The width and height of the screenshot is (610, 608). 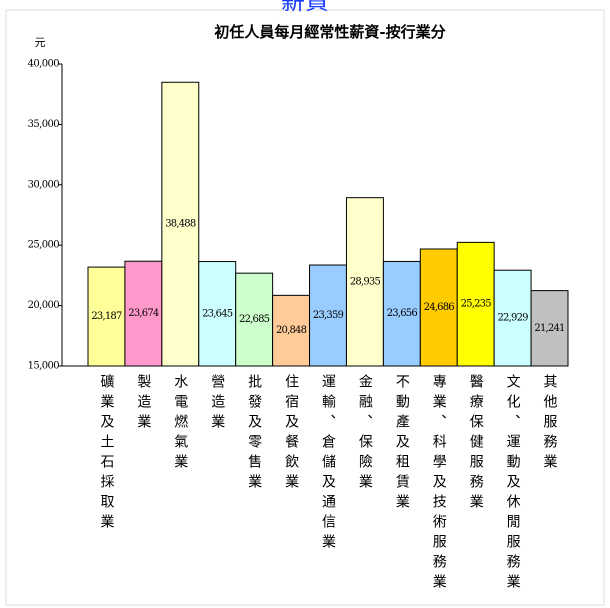 What do you see at coordinates (40, 42) in the screenshot?
I see `y-axis-label: 元` at bounding box center [40, 42].